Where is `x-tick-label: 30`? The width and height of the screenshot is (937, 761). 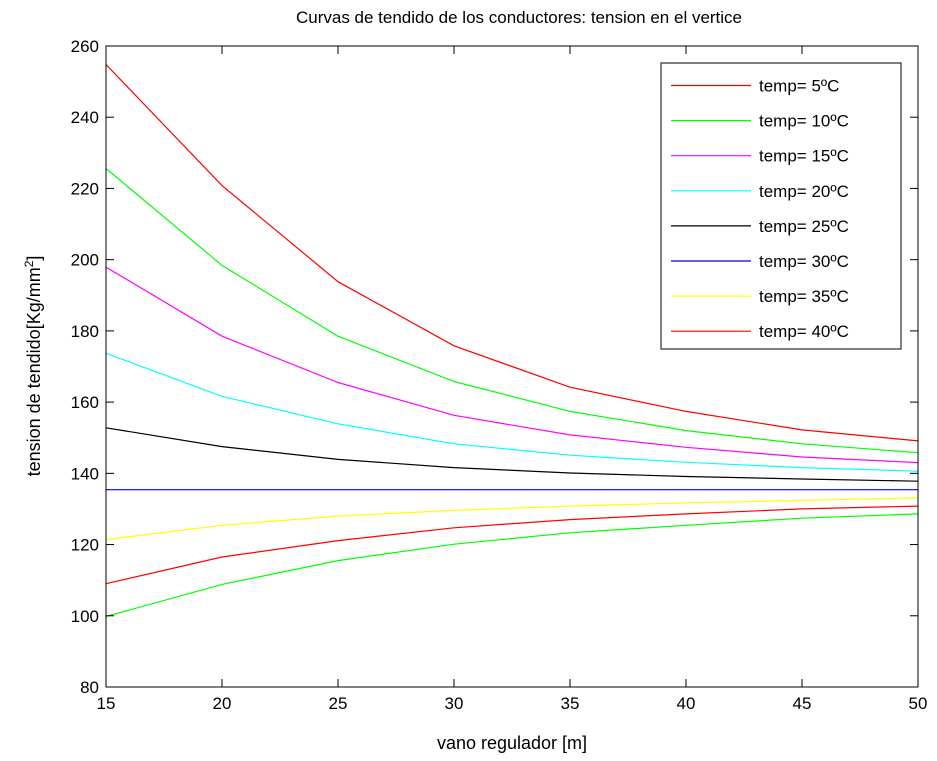 x-tick-label: 30 is located at coordinates (454, 703).